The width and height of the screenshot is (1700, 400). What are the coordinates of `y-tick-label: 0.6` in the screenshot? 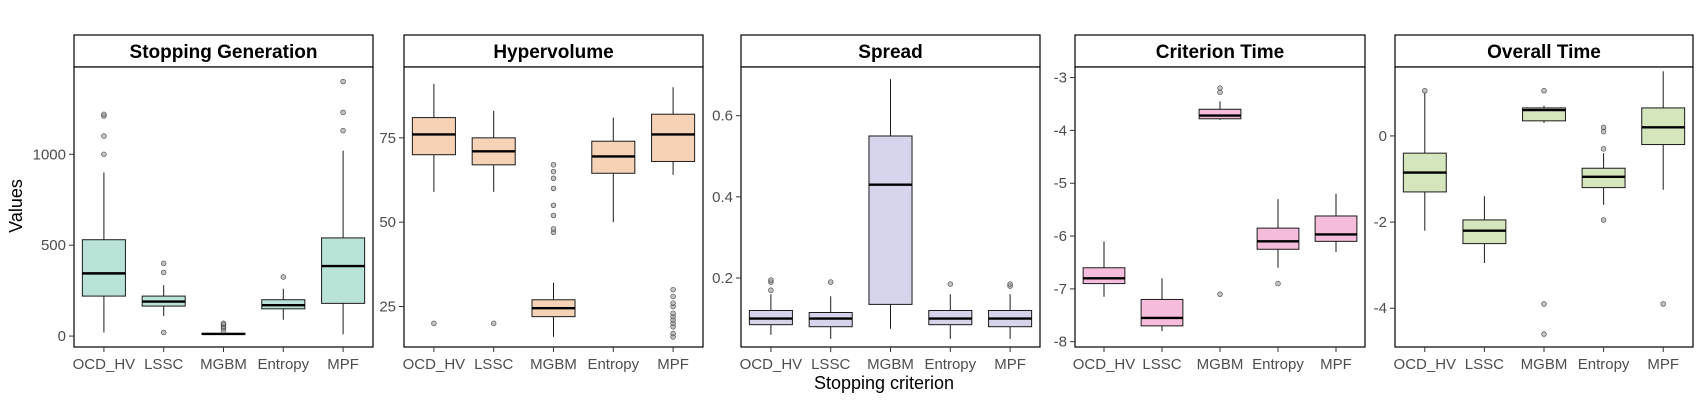 It's located at (722, 116).